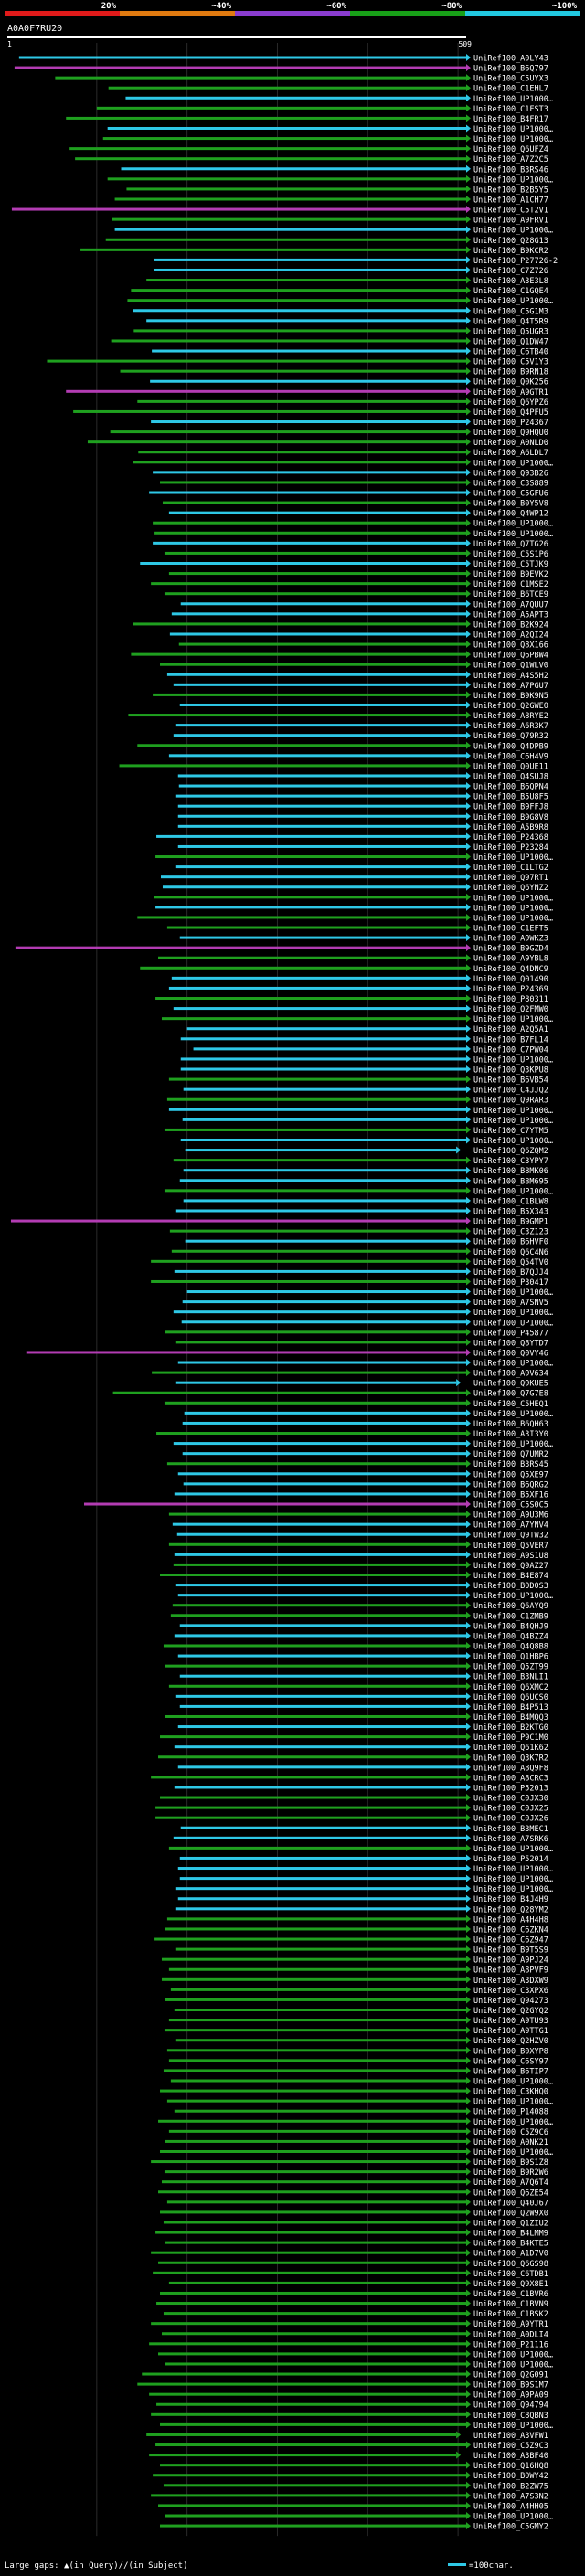 The height and width of the screenshot is (2576, 585). Describe the element at coordinates (360, 1526) in the screenshot. I see `hit-row: UniRef100_A7YNV4` at that location.